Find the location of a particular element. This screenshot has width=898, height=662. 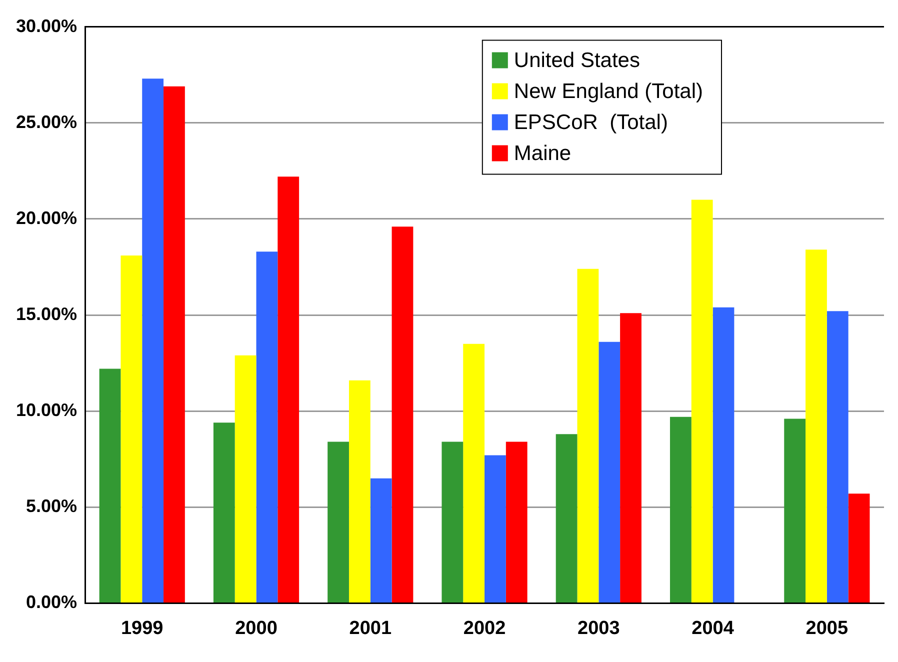

y-tick-label: 0.00% is located at coordinates (52, 602).